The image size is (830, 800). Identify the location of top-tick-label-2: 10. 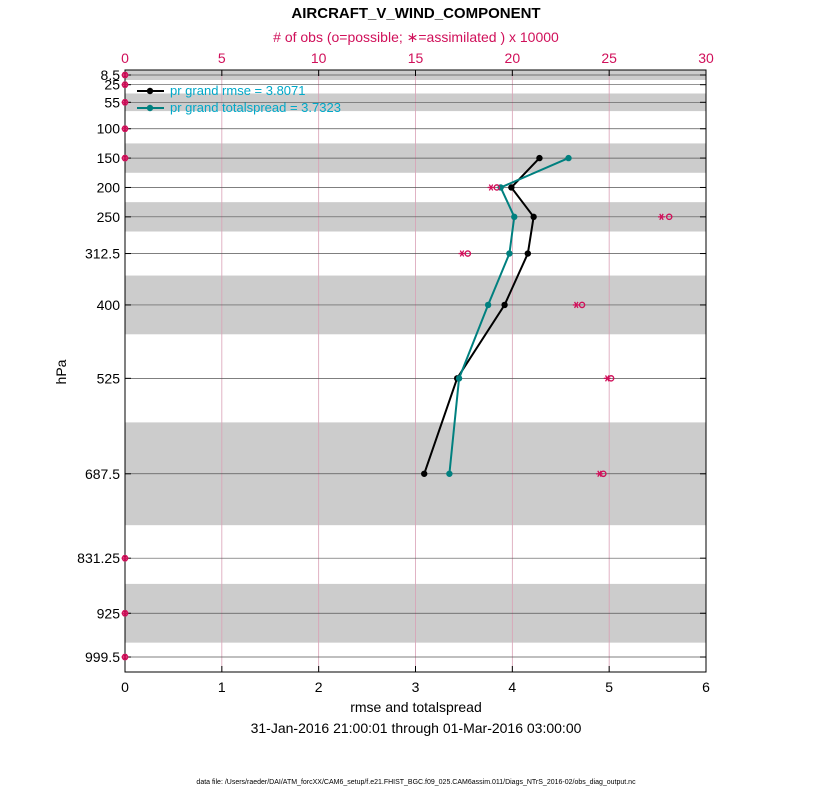
(319, 58).